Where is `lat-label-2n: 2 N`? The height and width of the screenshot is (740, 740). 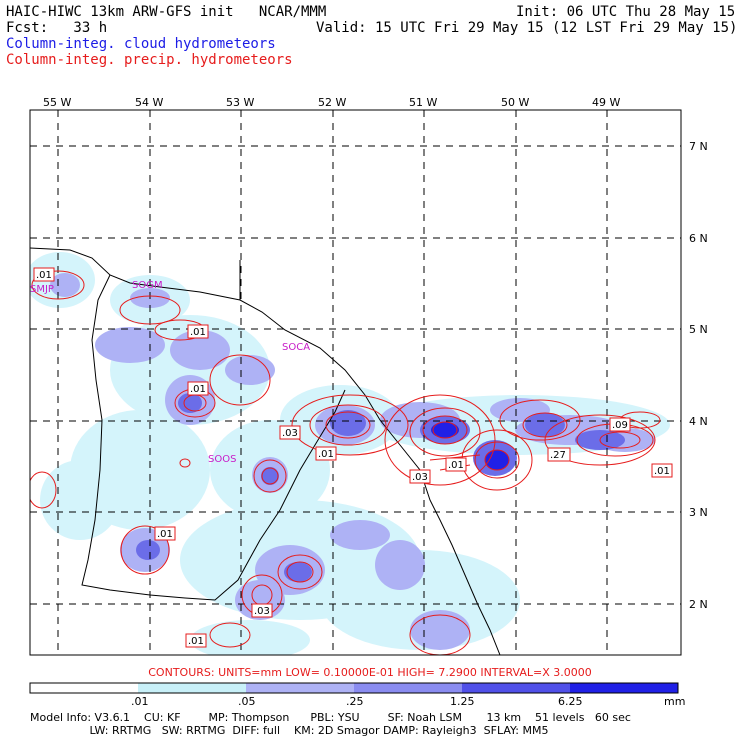 lat-label-2n: 2 N is located at coordinates (698, 604).